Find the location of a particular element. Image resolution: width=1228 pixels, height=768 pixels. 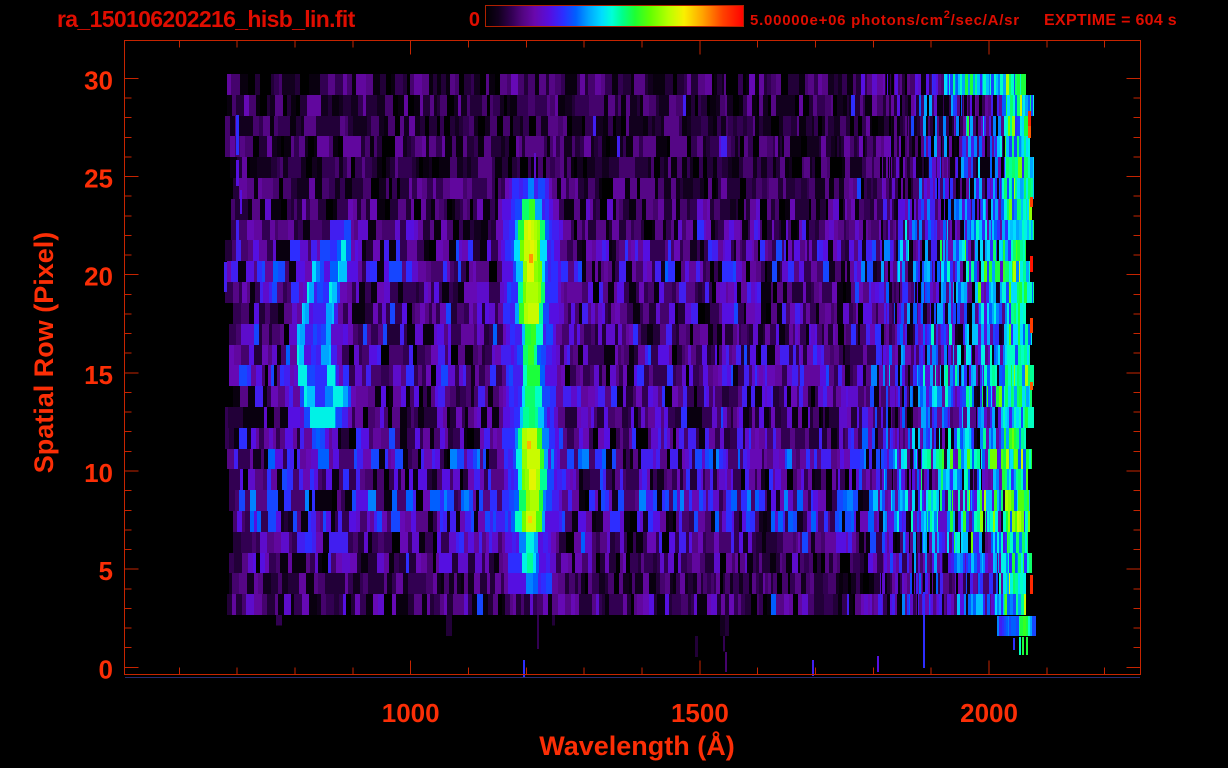

svg-text: 10 is located at coordinates (98, 473).